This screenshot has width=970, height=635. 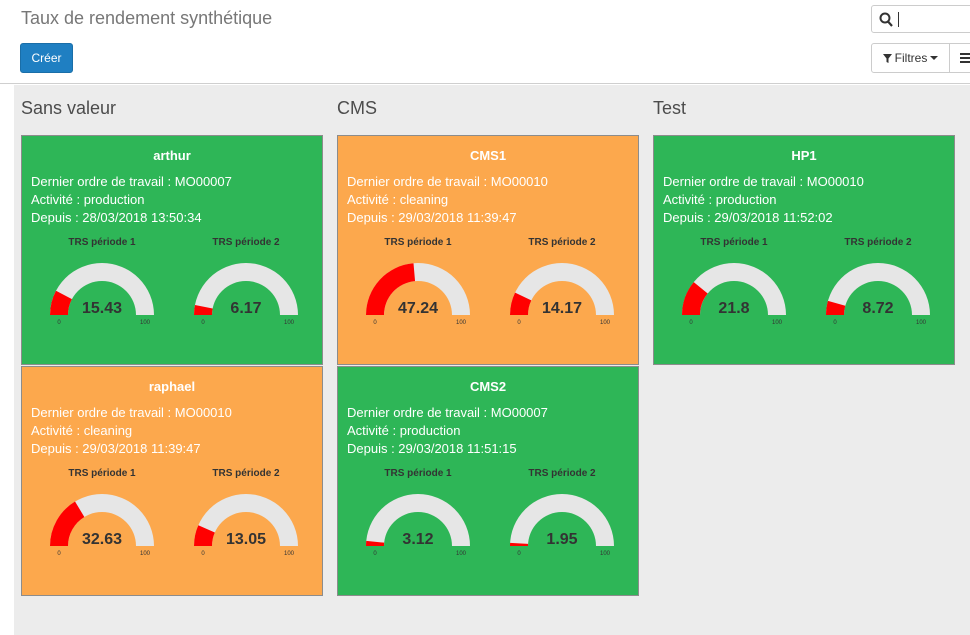 What do you see at coordinates (147, 18) in the screenshot?
I see `page-title: Taux de rendement synthétique` at bounding box center [147, 18].